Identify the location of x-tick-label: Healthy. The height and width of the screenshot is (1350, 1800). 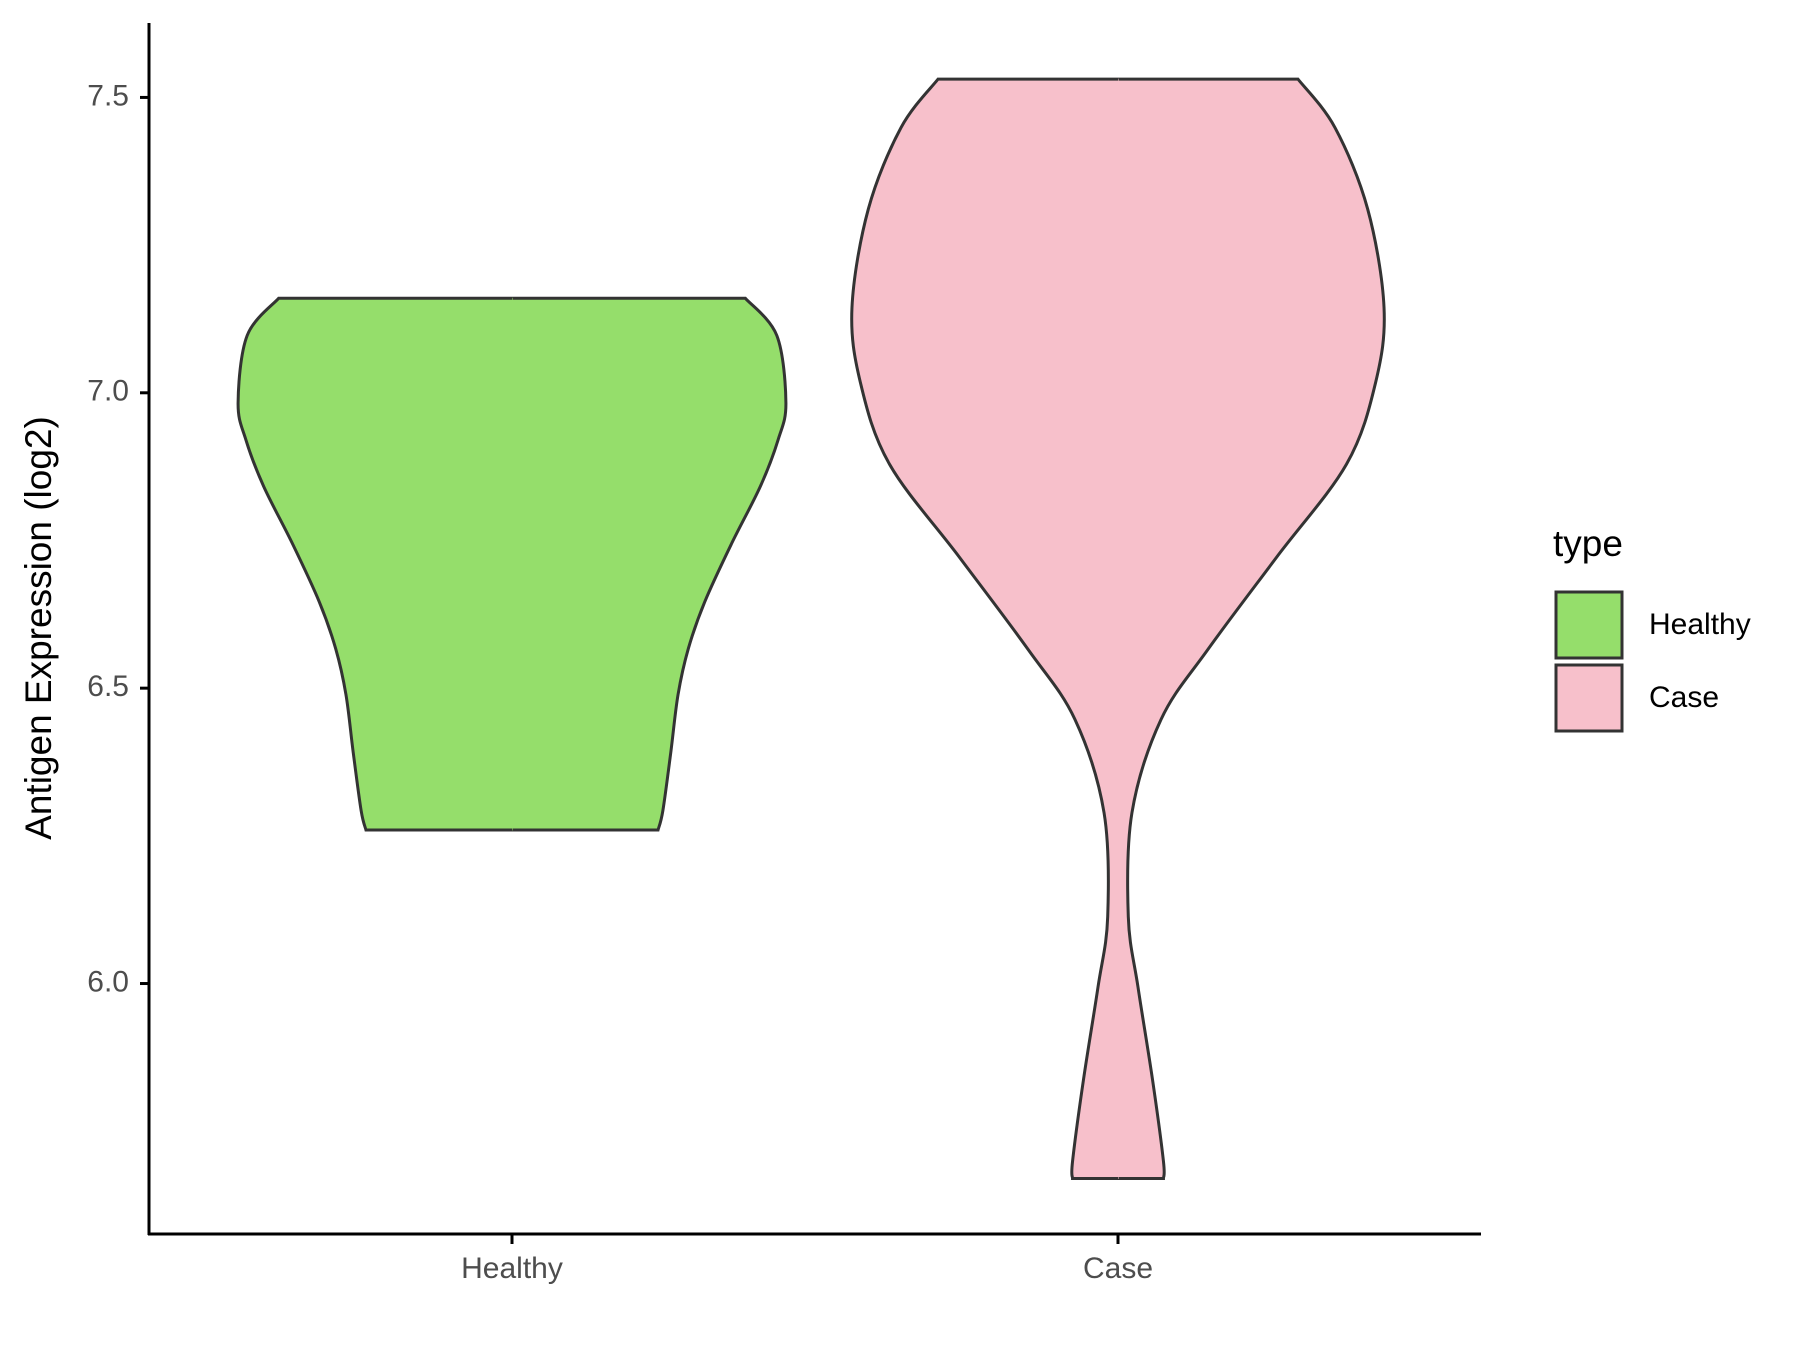
(512, 1268).